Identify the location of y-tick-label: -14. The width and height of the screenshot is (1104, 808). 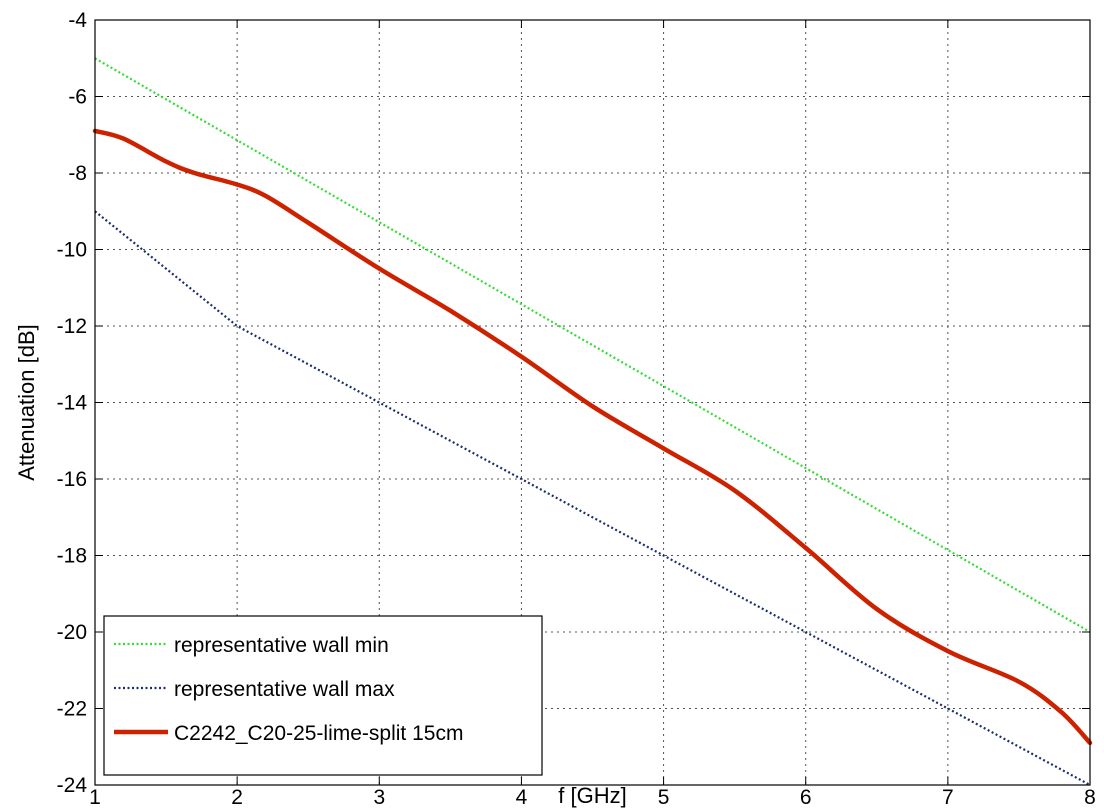
(72, 403).